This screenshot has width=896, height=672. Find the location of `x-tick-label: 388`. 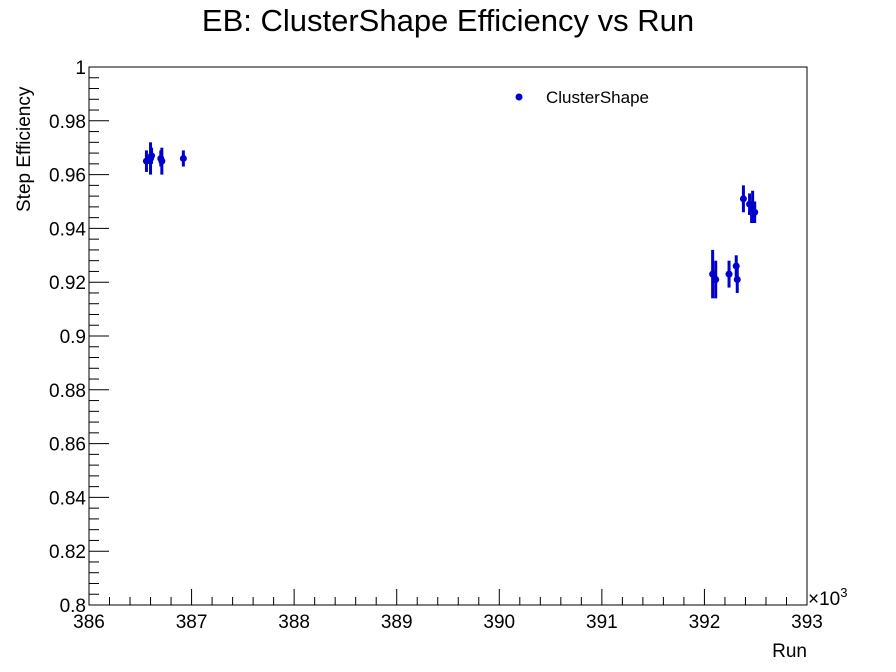

x-tick-label: 388 is located at coordinates (294, 622).